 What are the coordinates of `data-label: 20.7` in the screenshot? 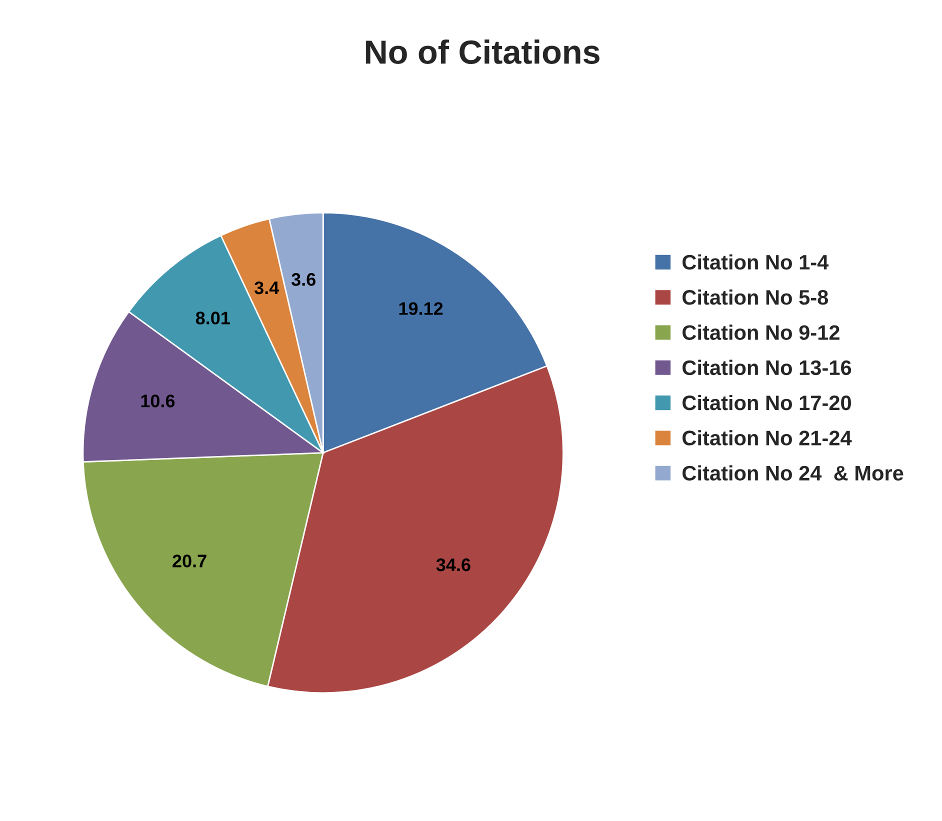 It's located at (189, 561).